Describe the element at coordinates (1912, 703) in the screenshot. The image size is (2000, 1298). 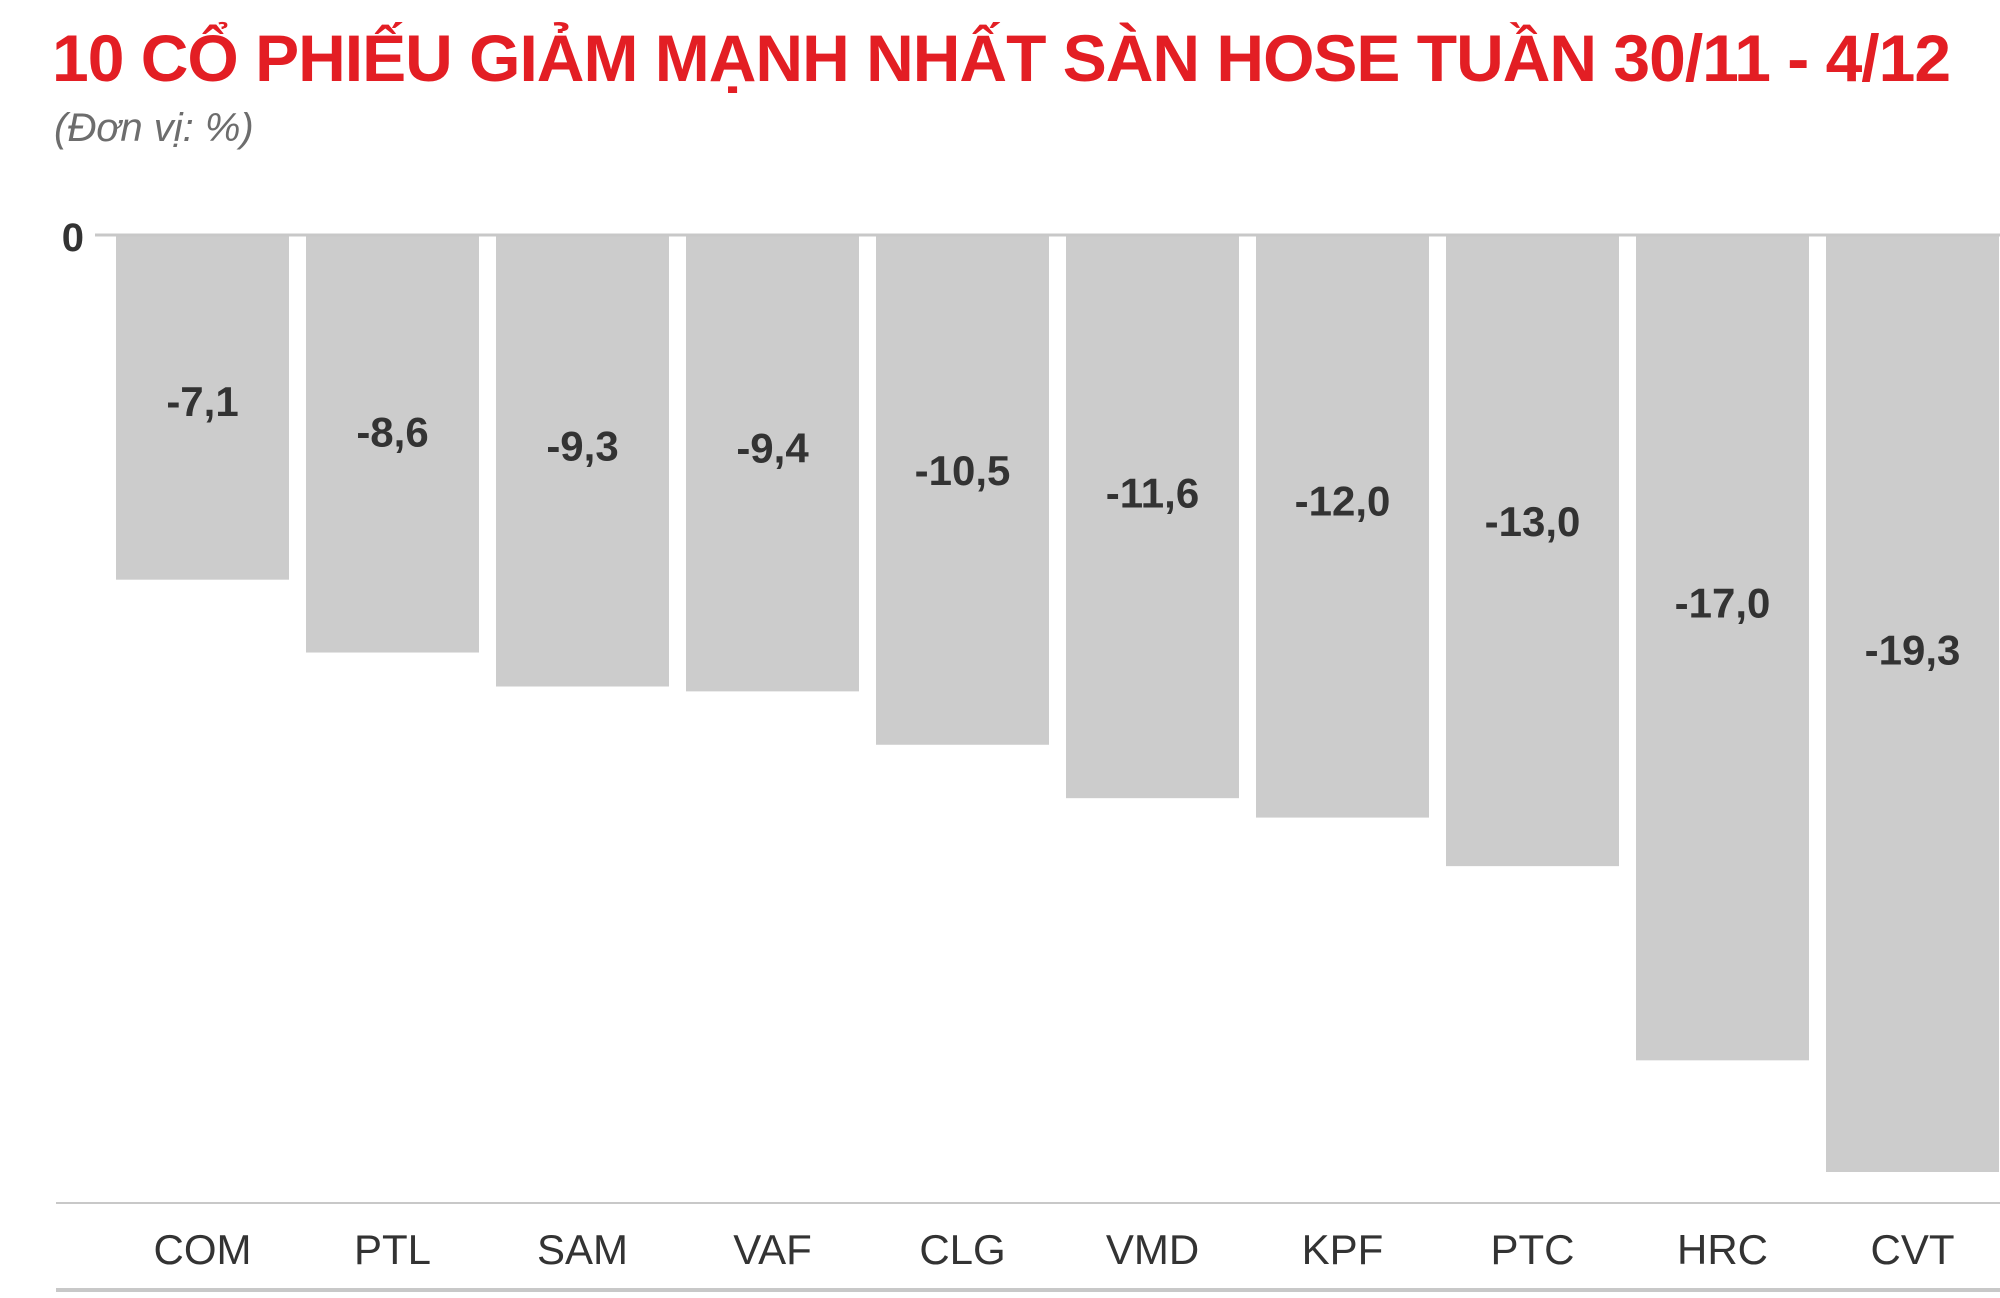
I see `bar-cvt` at that location.